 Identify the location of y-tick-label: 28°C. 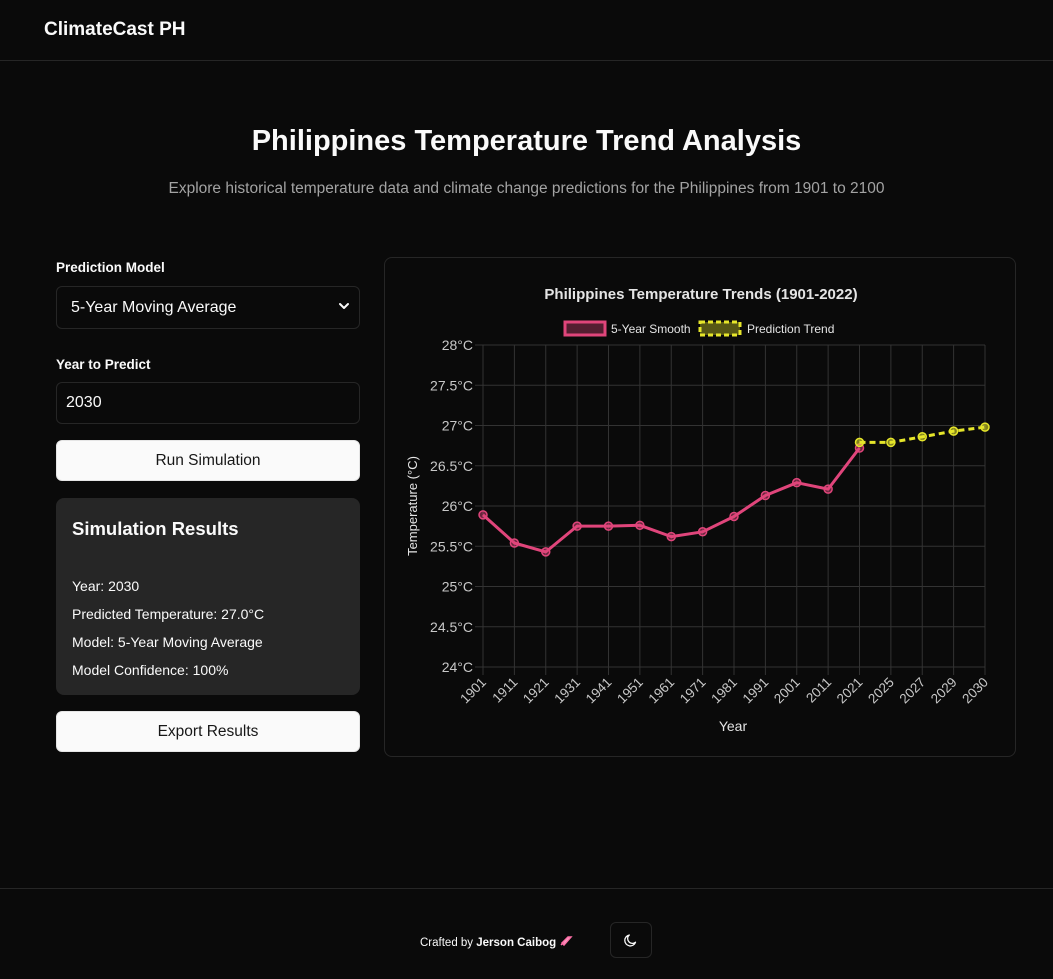
(457, 345).